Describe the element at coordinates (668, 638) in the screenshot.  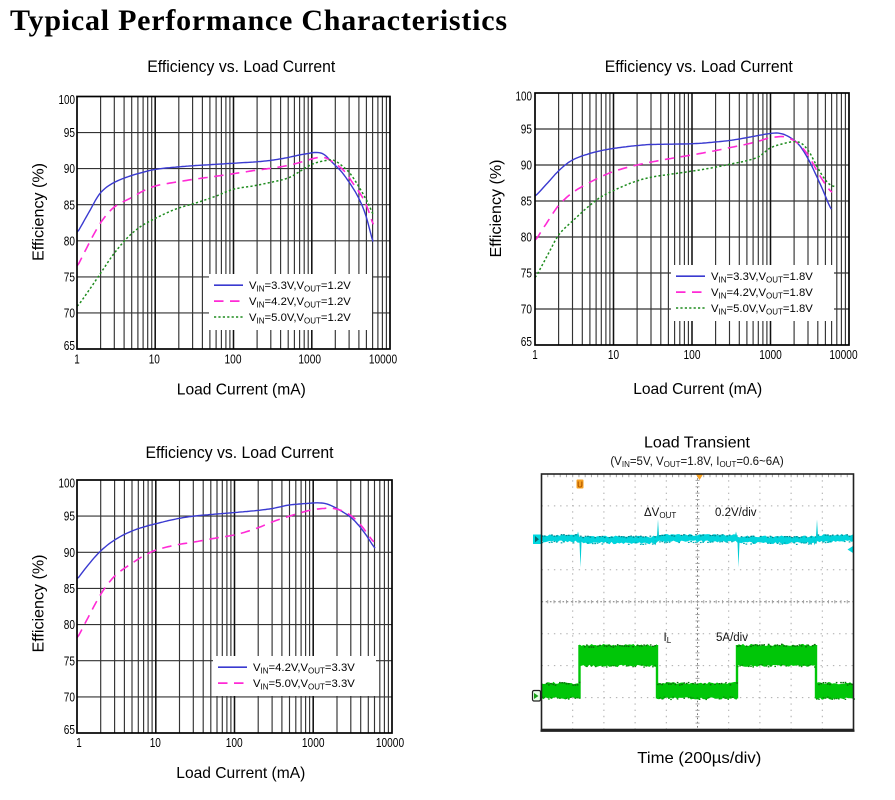
I see `svg-text: IL` at that location.